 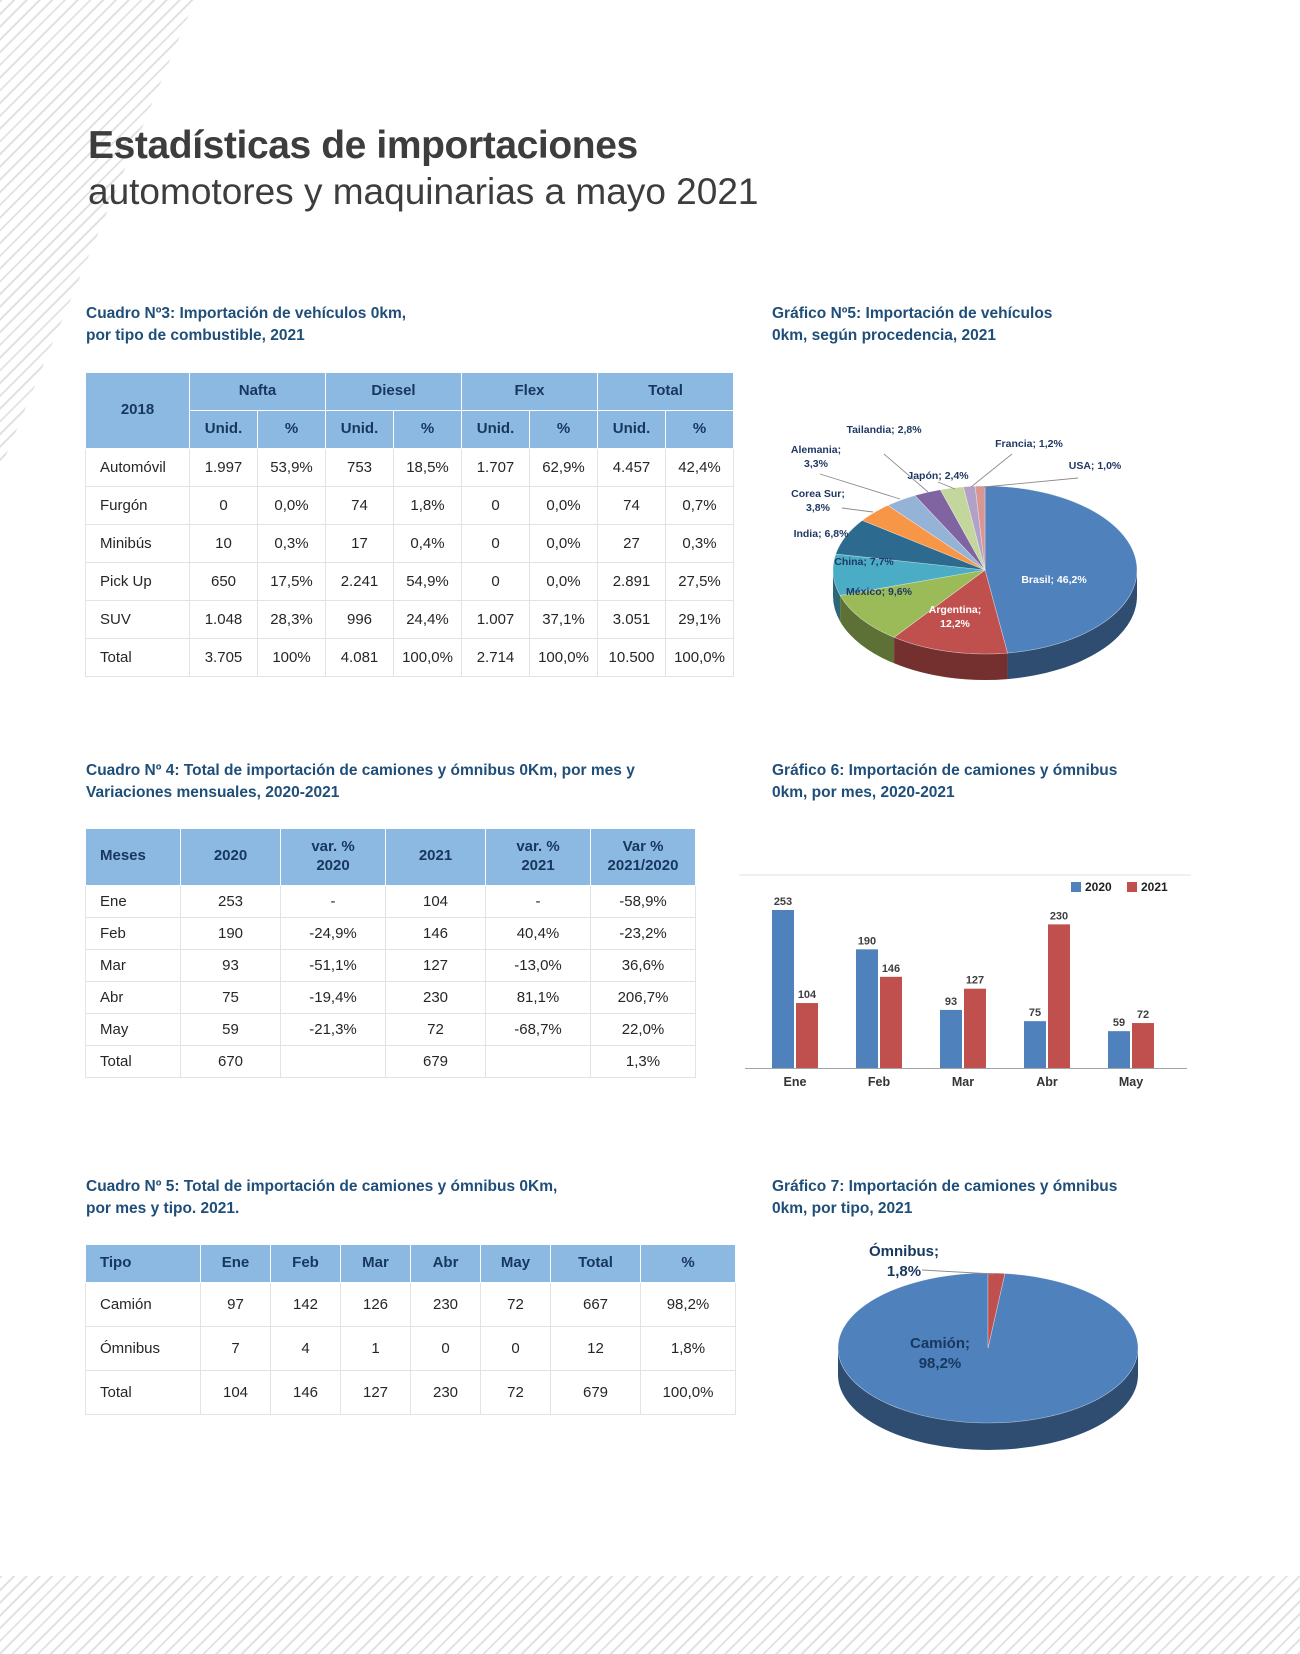 What do you see at coordinates (563, 619) in the screenshot?
I see `cell: 37,1%` at bounding box center [563, 619].